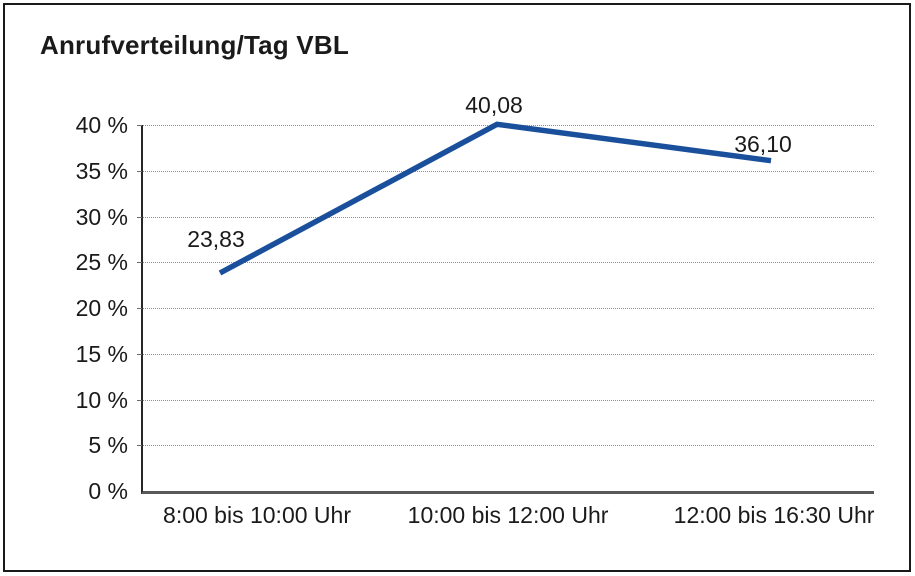  Describe the element at coordinates (194, 45) in the screenshot. I see `chart-title: Anrufverteilung/Tag VBL` at that location.